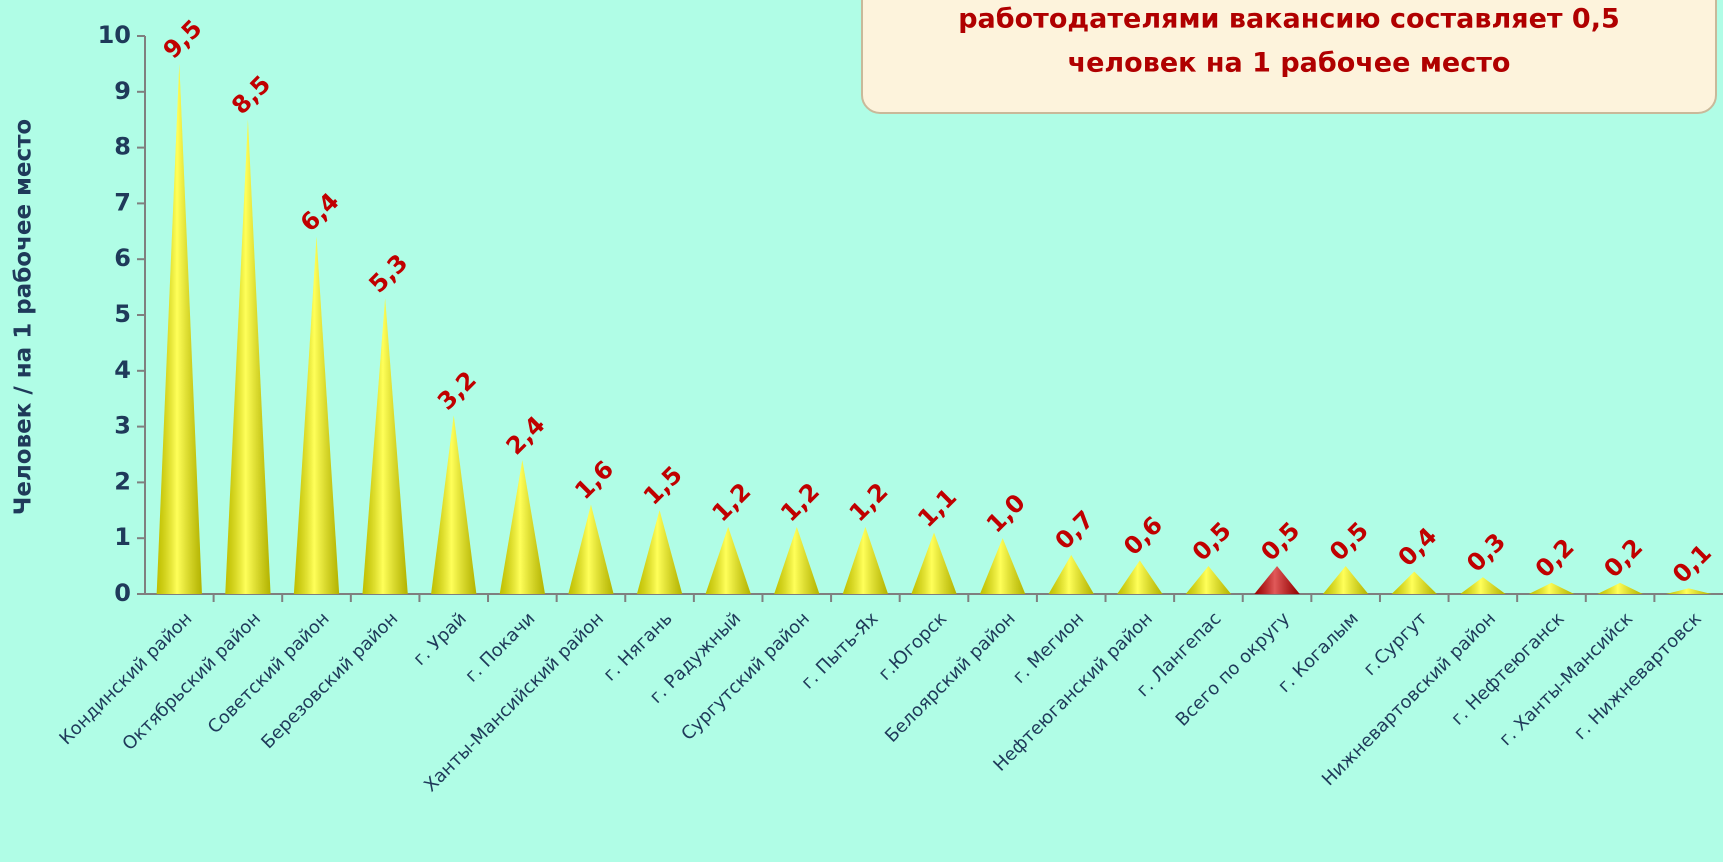  Describe the element at coordinates (122, 426) in the screenshot. I see `y-tick-label: 3` at that location.